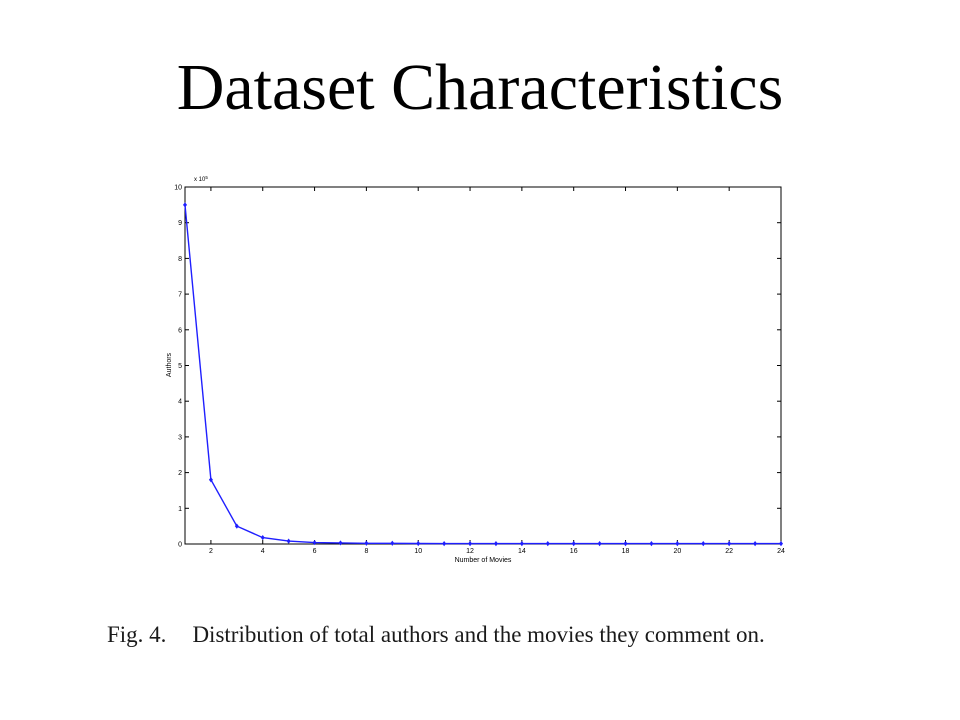  I want to click on x-tick-label: 10, so click(418, 551).